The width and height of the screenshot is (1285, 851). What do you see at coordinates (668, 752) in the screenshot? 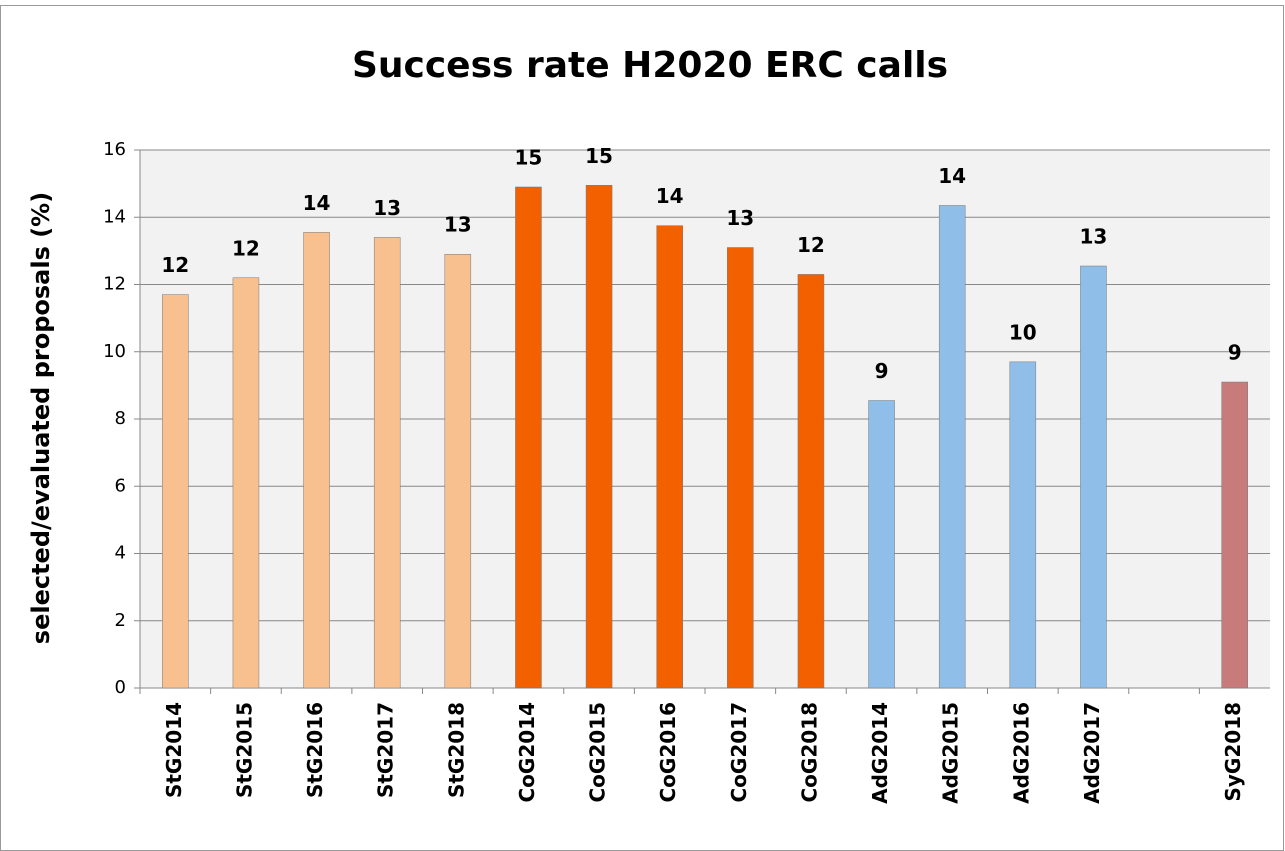
I see `x-tick-label: CoG2016` at bounding box center [668, 752].